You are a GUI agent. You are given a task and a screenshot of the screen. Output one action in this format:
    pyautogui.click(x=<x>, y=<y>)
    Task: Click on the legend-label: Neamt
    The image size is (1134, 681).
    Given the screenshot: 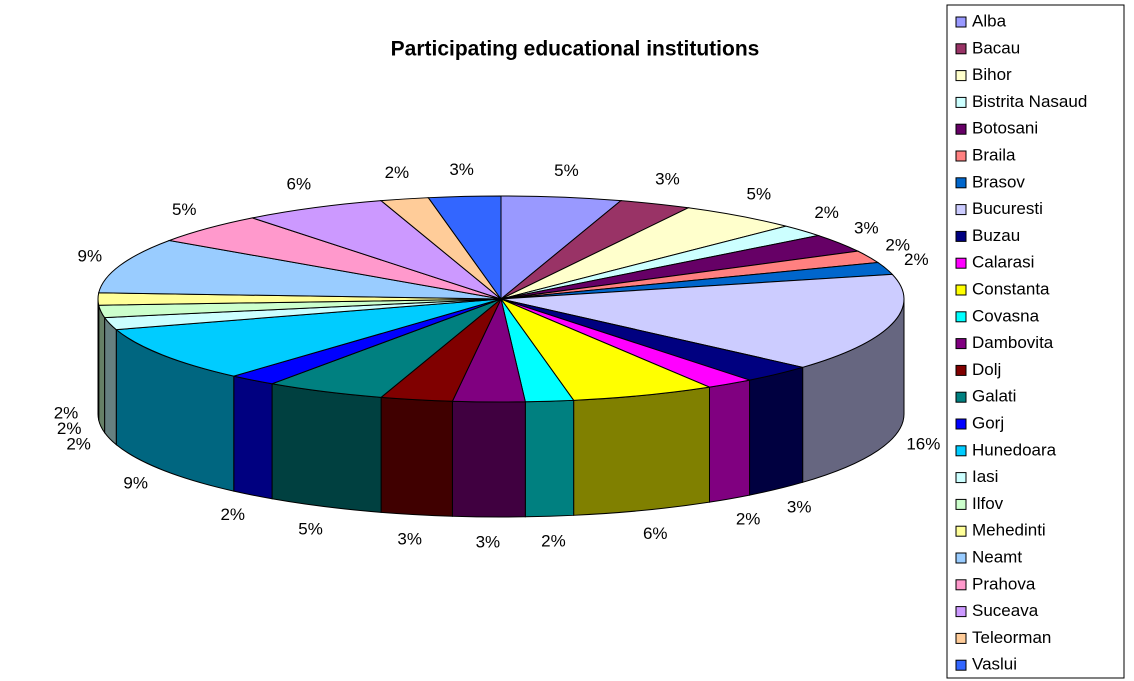 What is the action you would take?
    pyautogui.click(x=997, y=556)
    